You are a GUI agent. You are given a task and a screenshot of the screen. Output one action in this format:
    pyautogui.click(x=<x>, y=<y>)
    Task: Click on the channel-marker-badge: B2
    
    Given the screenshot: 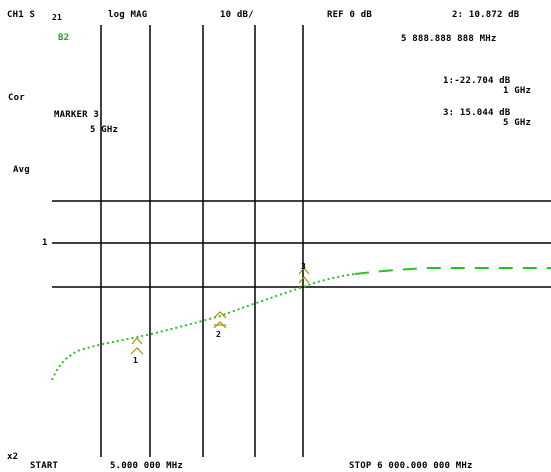 What is the action you would take?
    pyautogui.click(x=64, y=38)
    